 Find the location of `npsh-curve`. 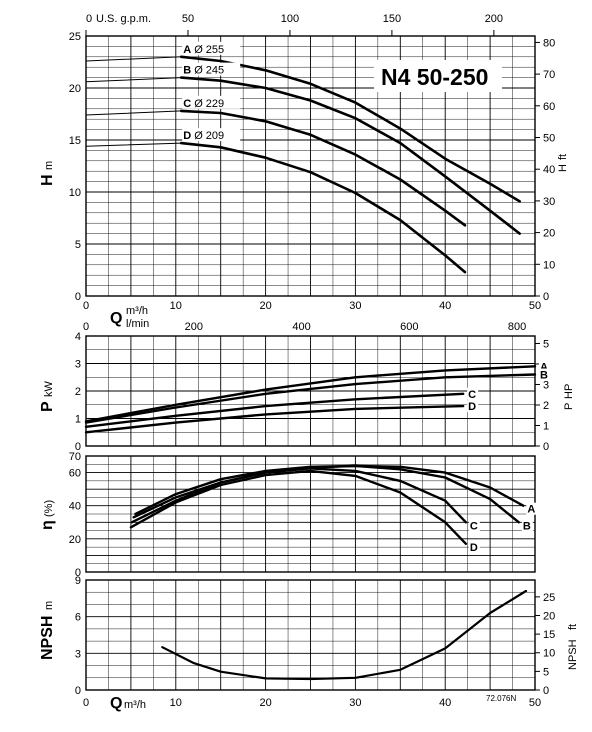

npsh-curve is located at coordinates (344, 635).